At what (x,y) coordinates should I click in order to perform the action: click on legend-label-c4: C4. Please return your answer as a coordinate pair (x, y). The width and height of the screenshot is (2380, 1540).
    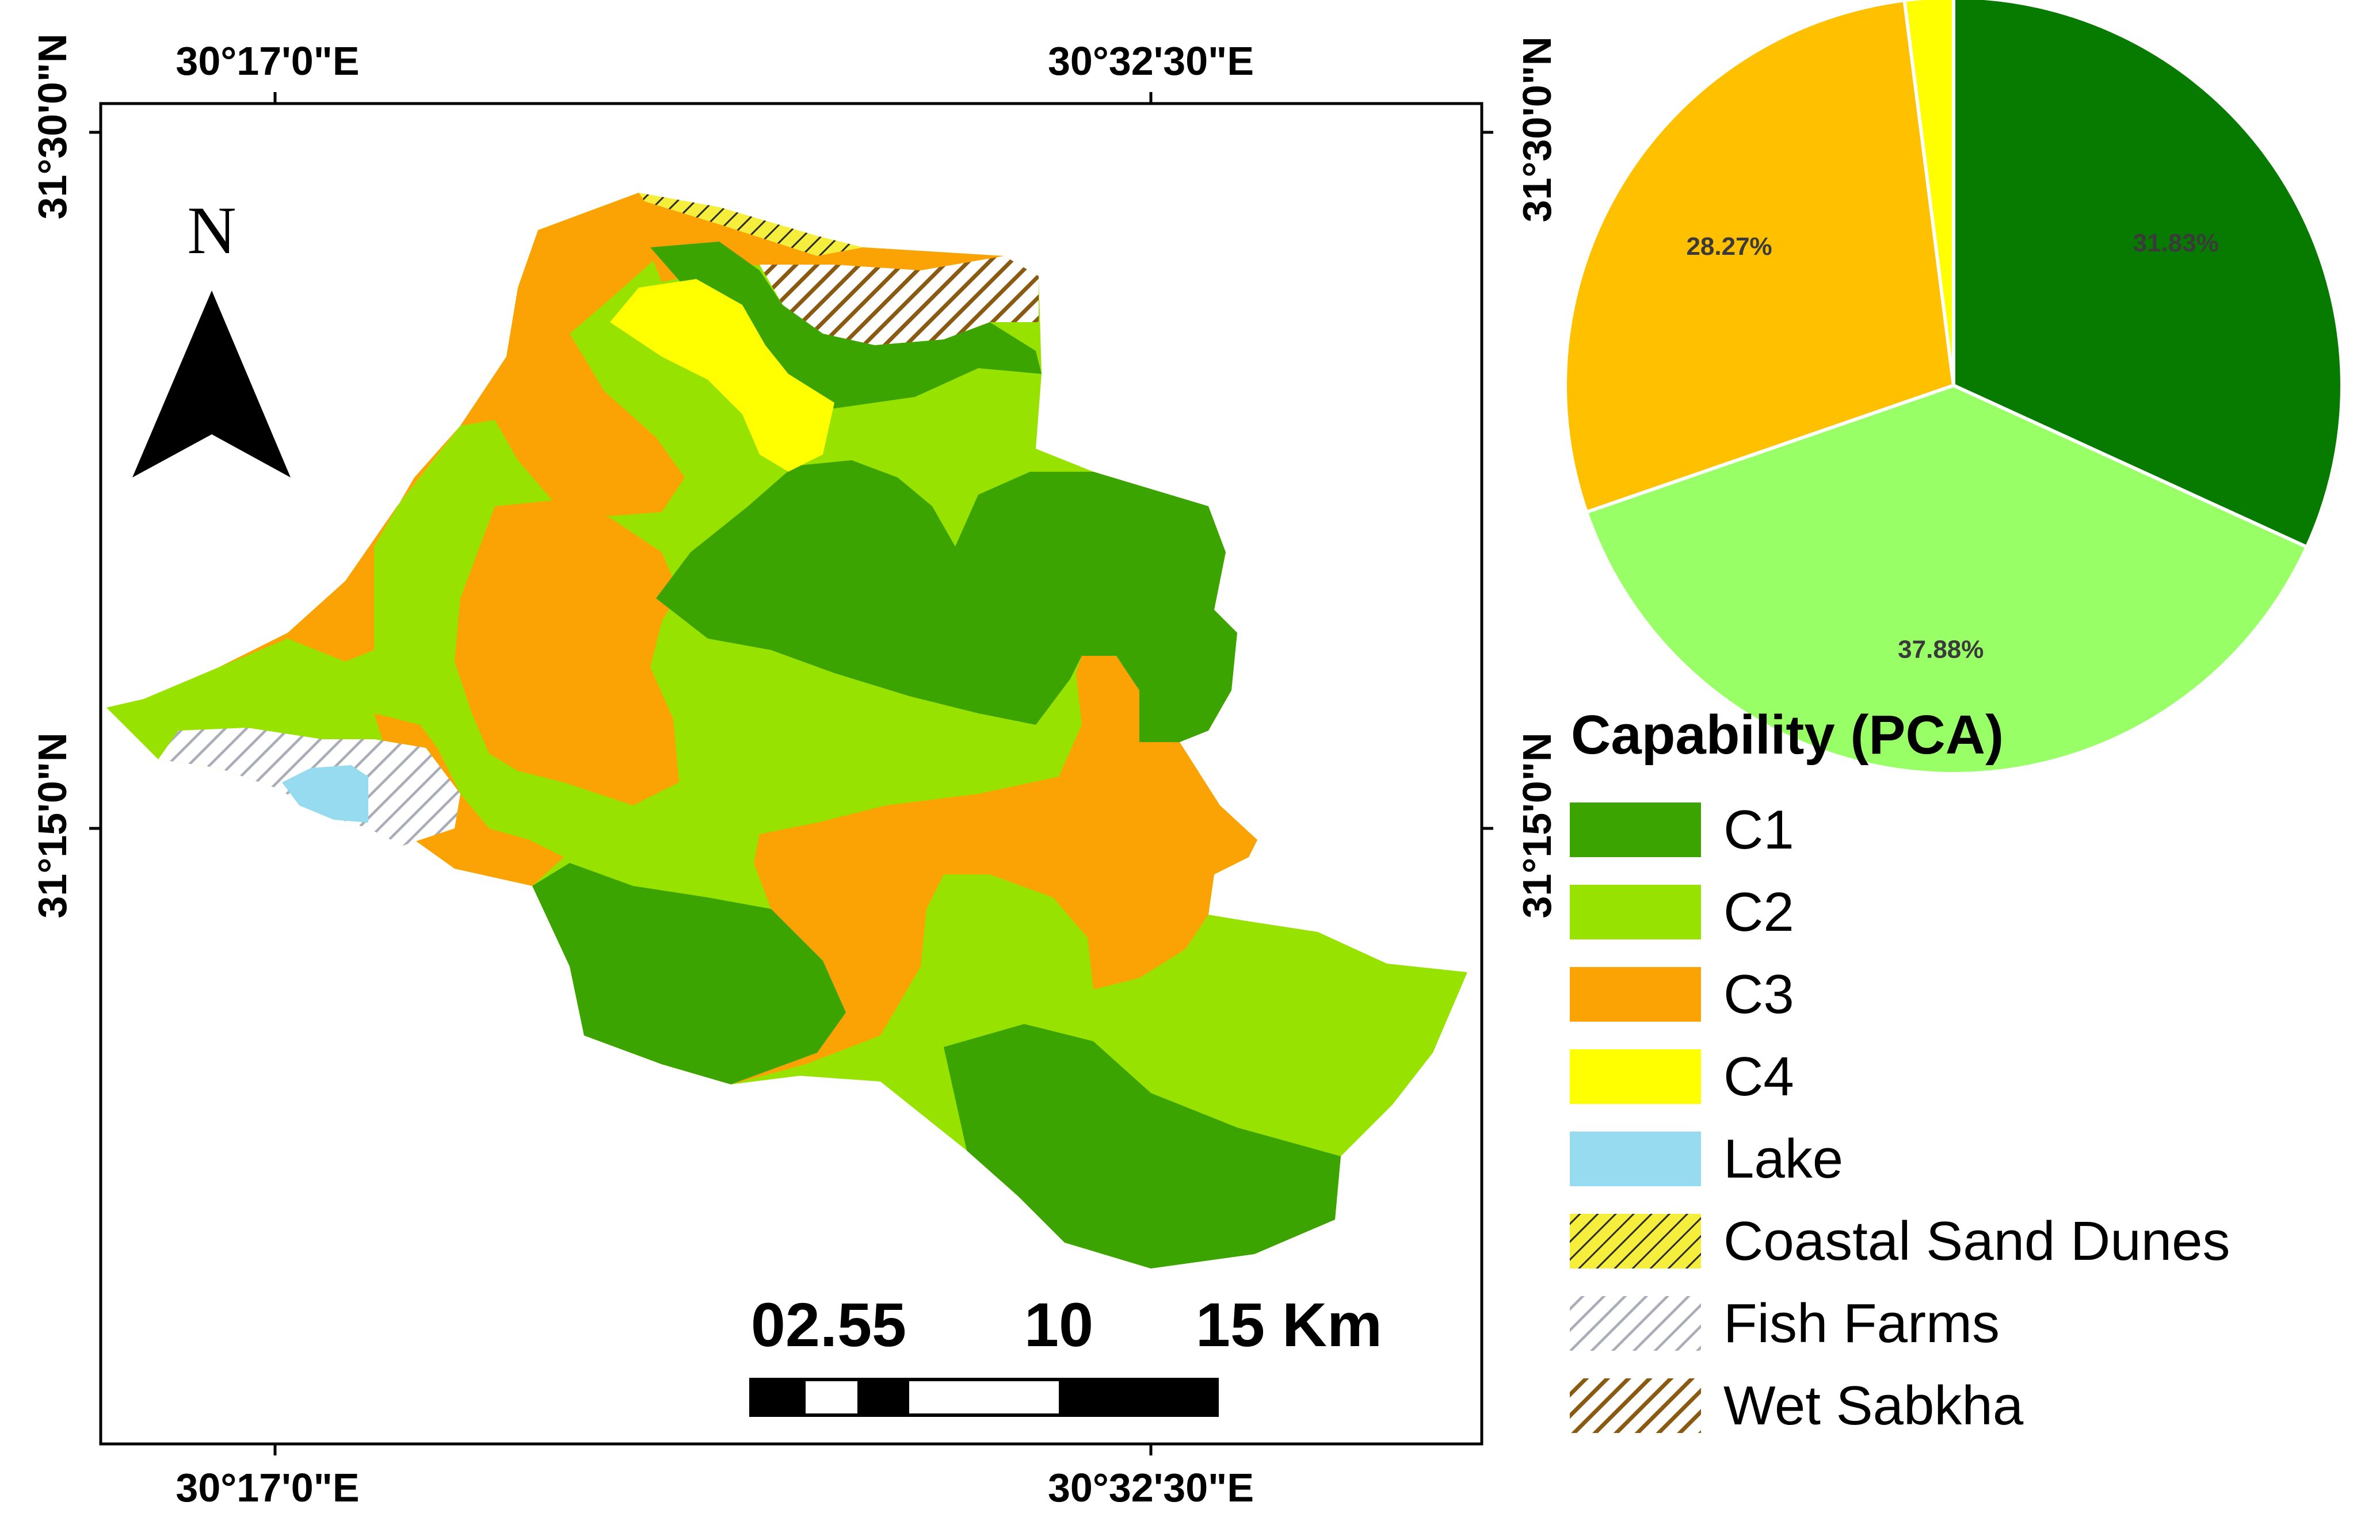
    Looking at the image, I should click on (1758, 1076).